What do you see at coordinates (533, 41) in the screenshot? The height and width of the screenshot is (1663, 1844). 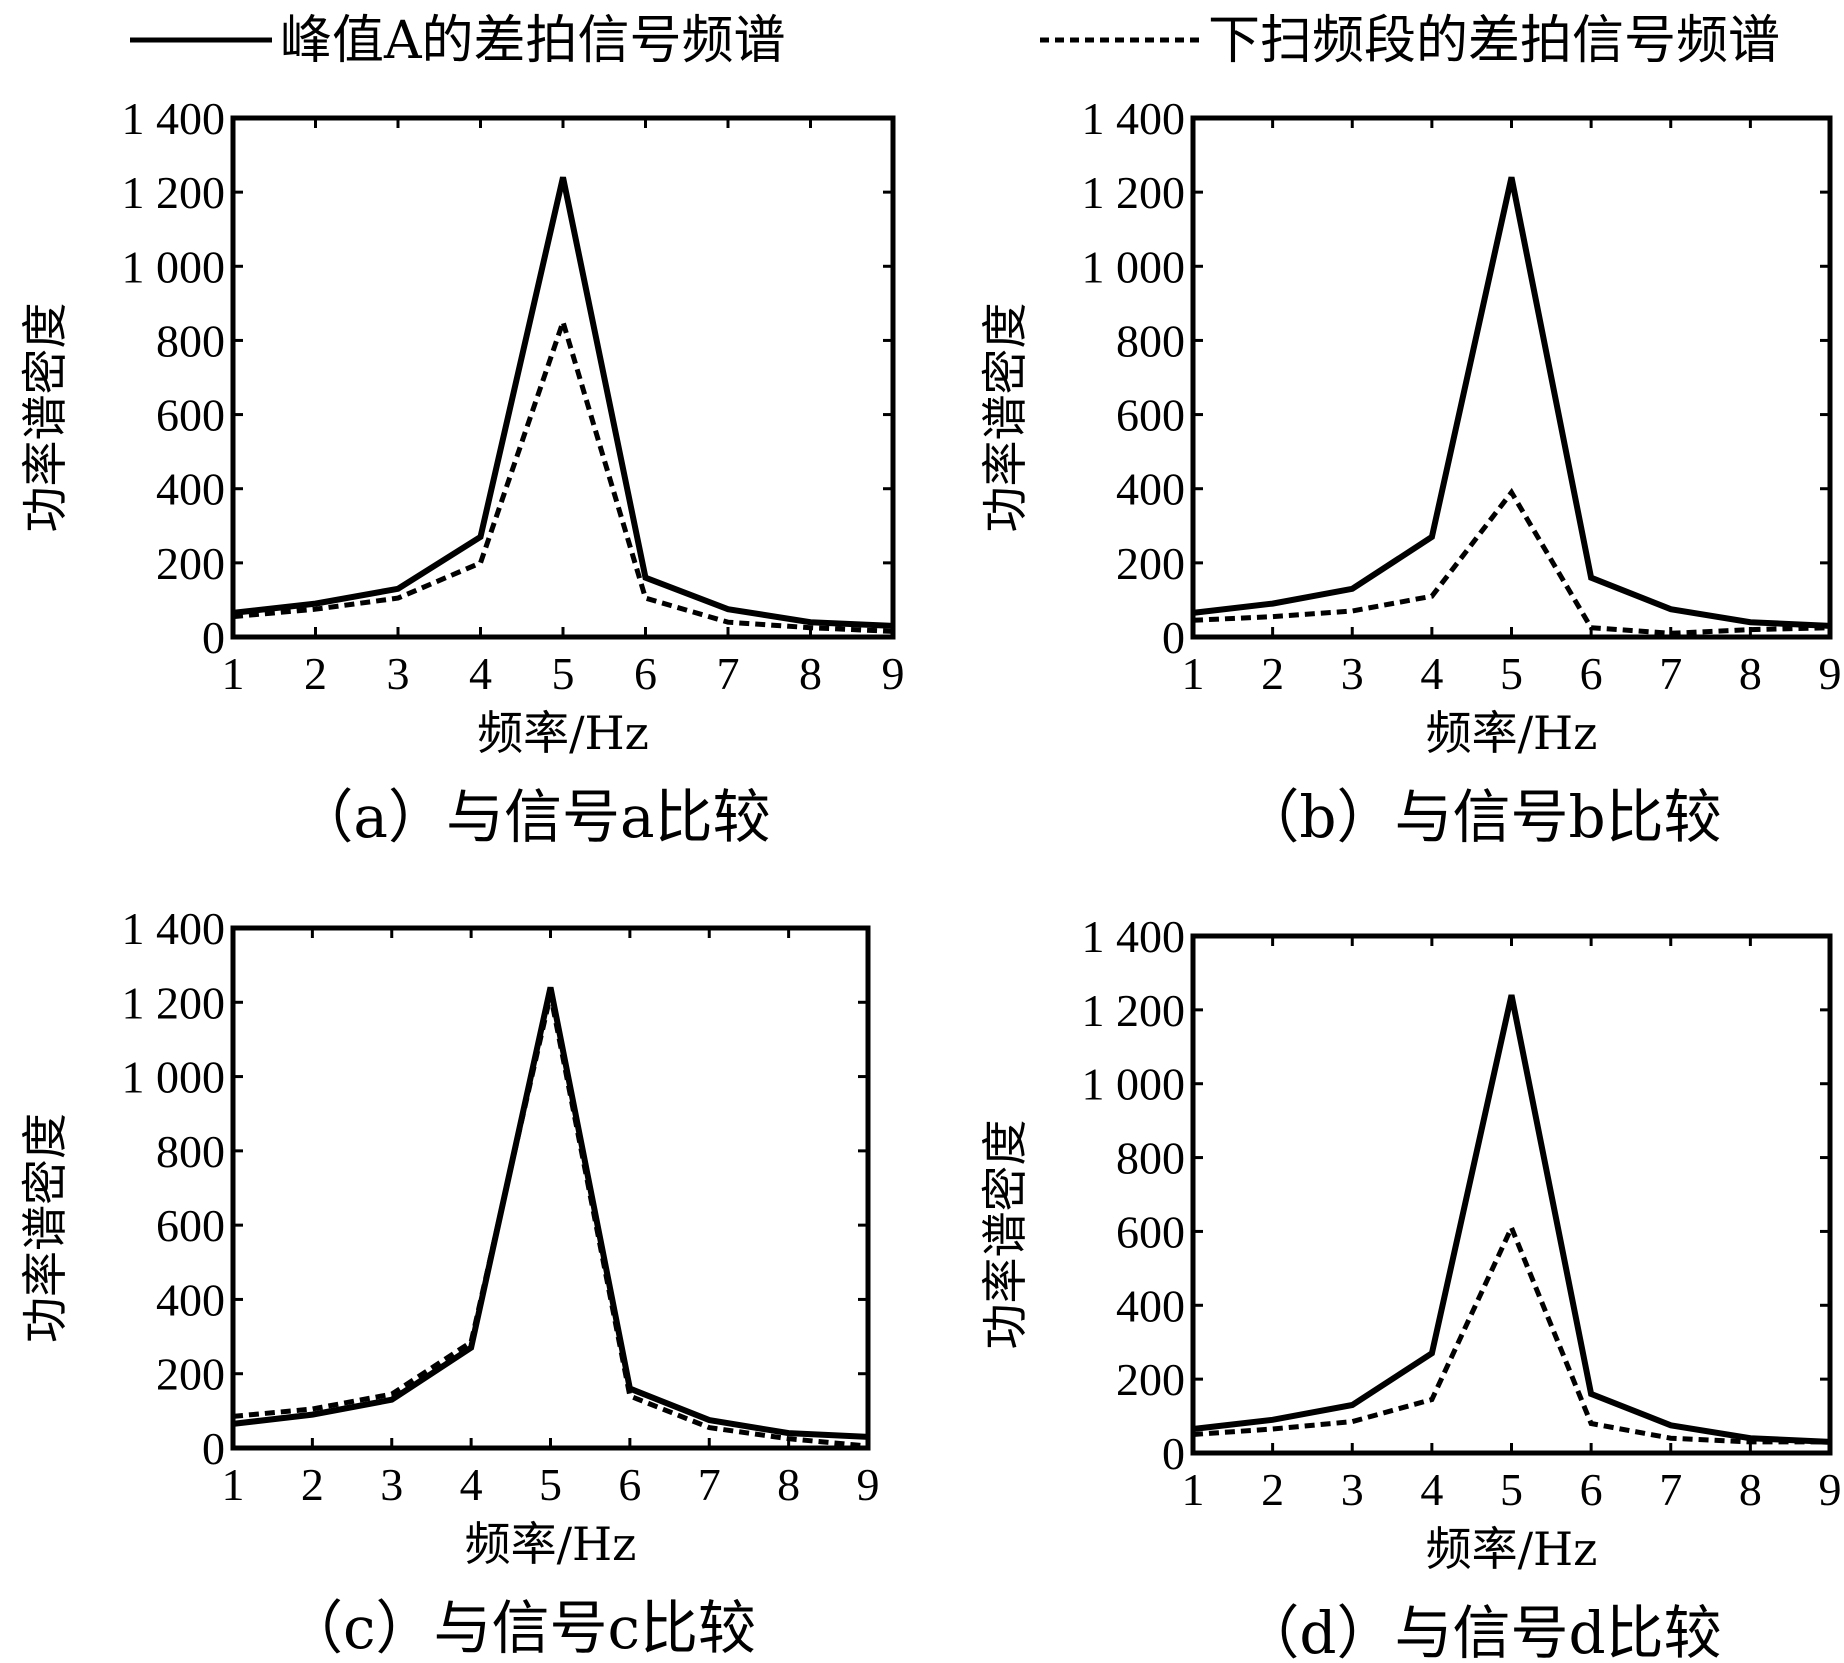 I see `legend-solid-label: 峰值A的差拍信号频谱` at bounding box center [533, 41].